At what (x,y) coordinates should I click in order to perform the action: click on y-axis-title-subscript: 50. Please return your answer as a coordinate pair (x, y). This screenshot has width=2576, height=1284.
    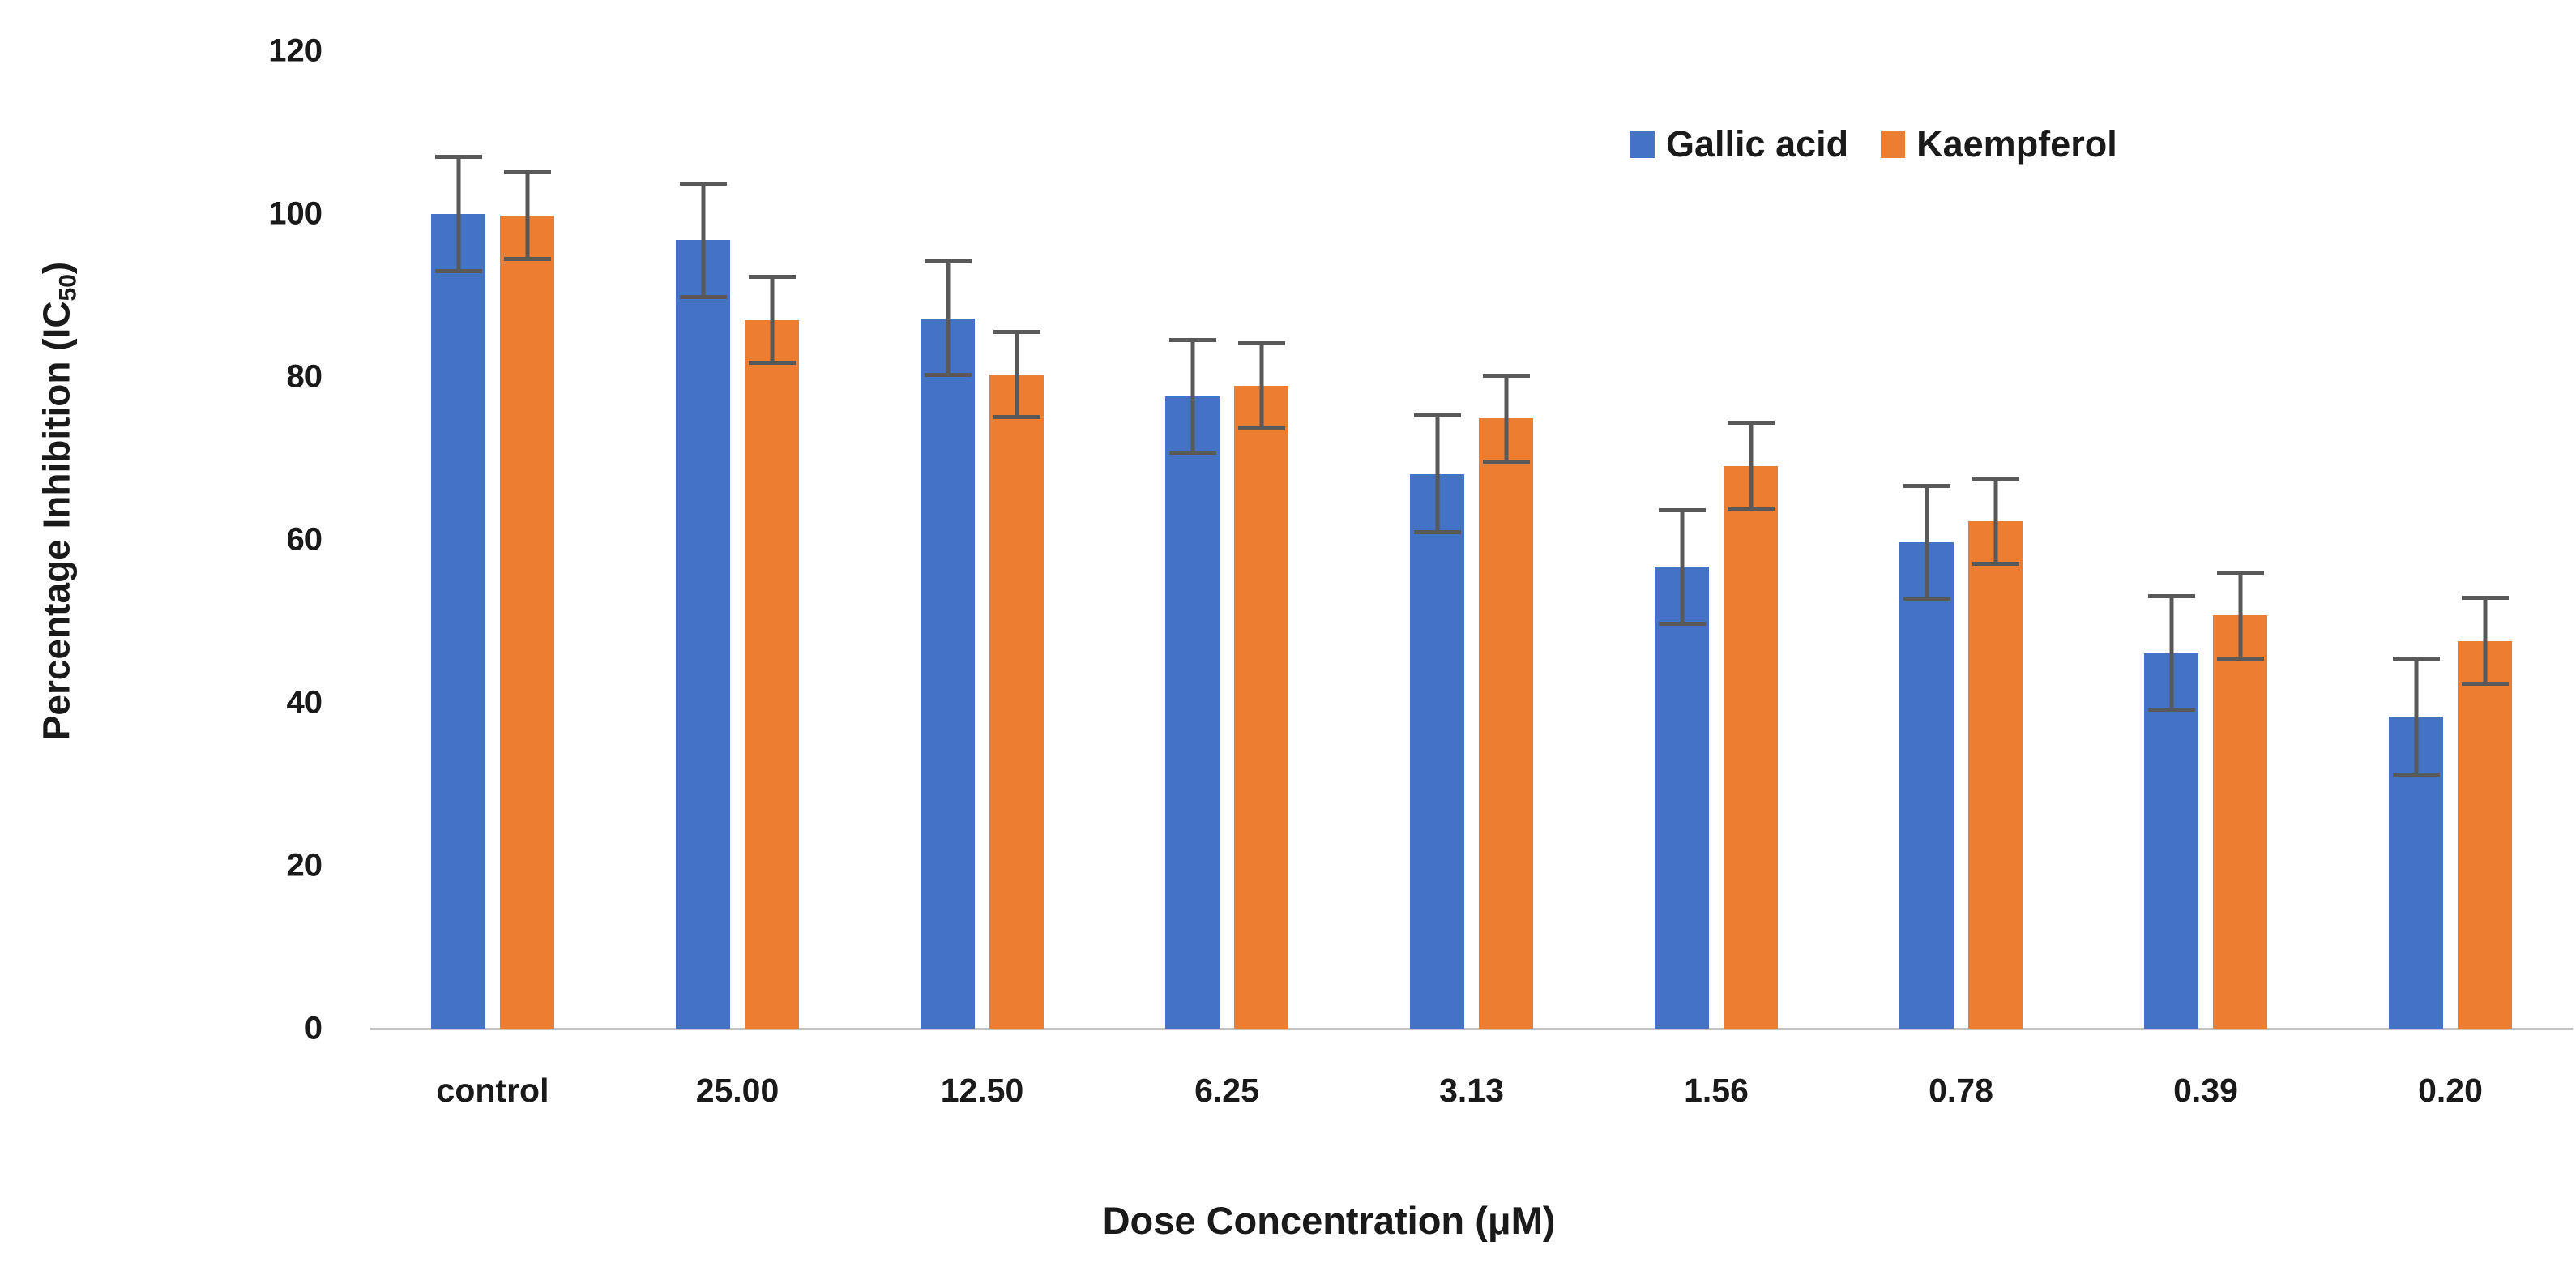
    Looking at the image, I should click on (68, 288).